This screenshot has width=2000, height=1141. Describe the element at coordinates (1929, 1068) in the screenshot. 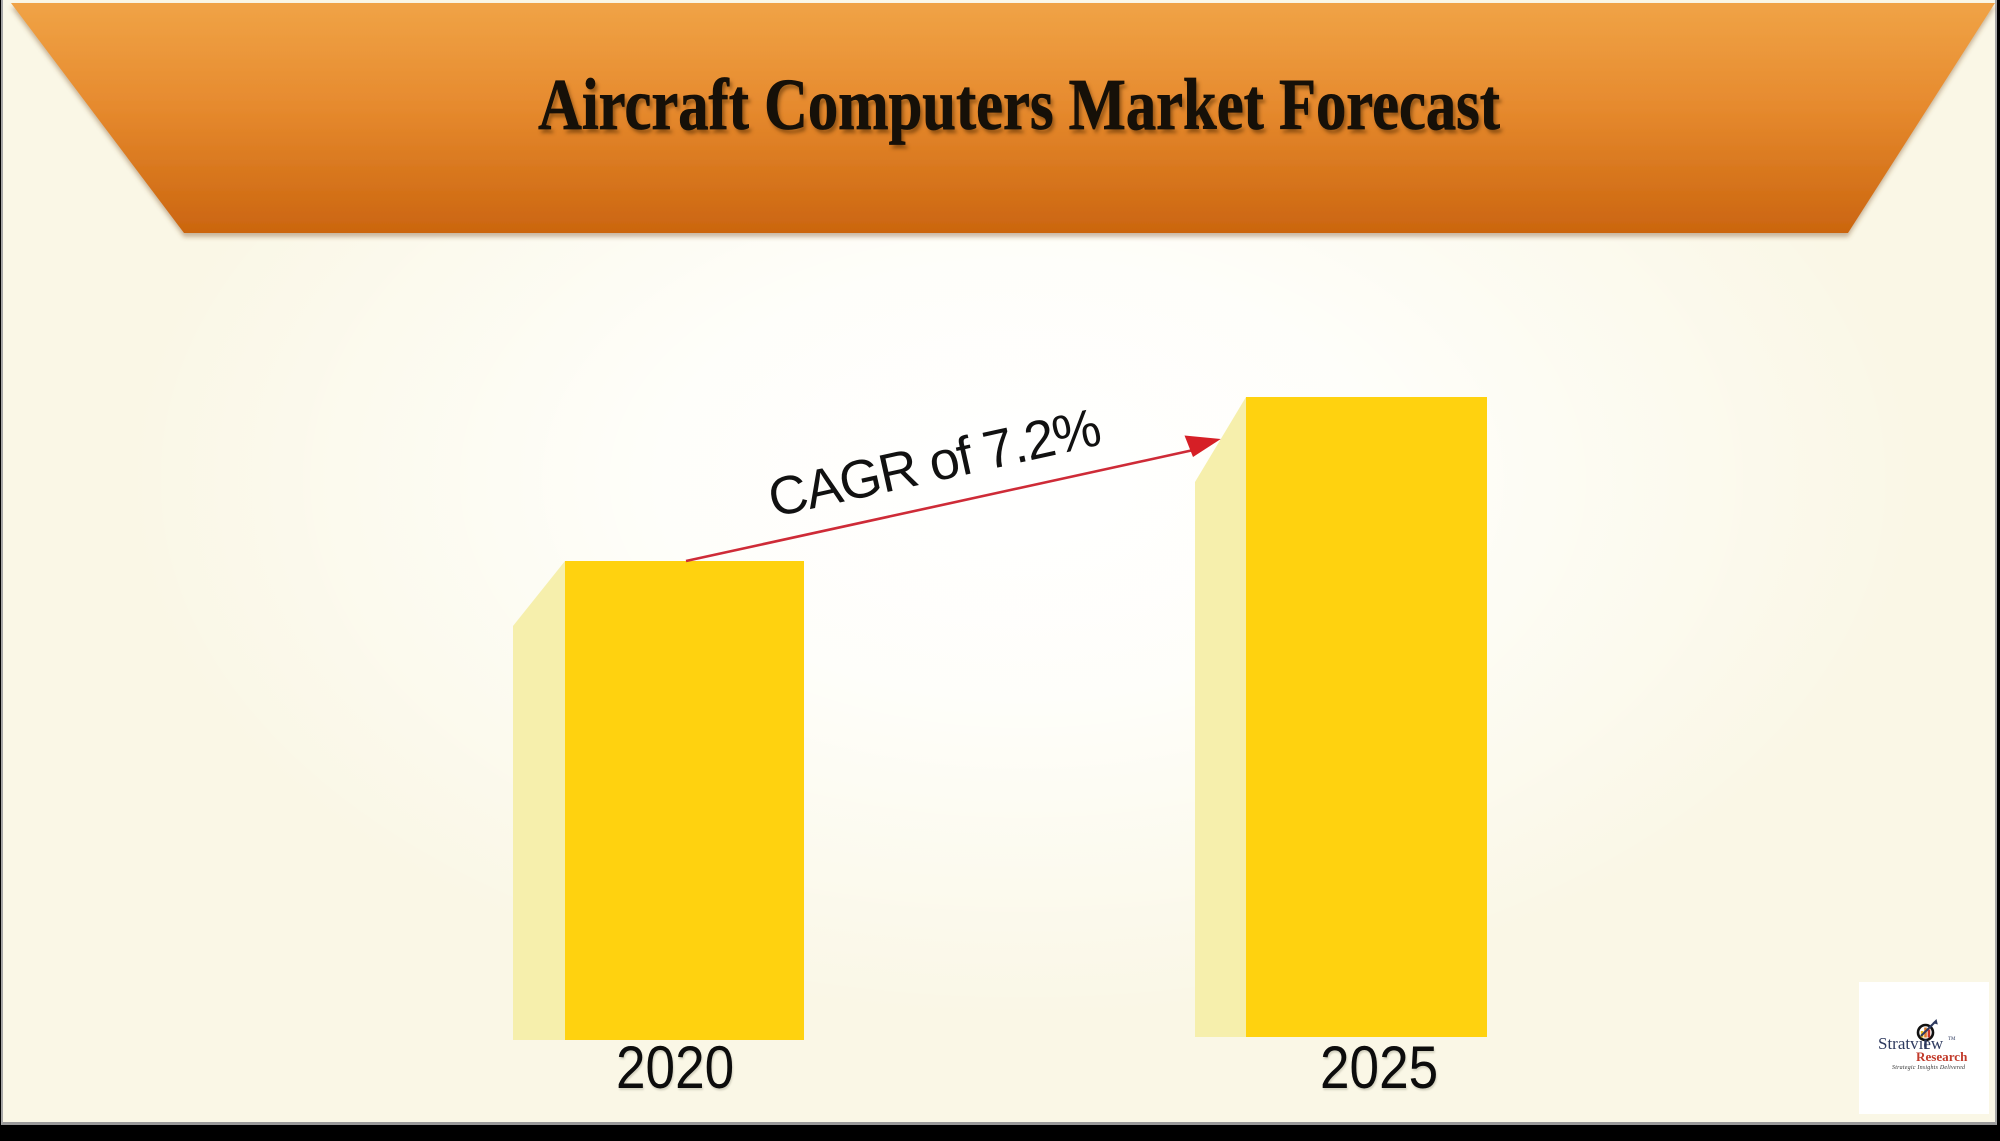

I see `svg-text: Strategic Insights Delivered` at that location.